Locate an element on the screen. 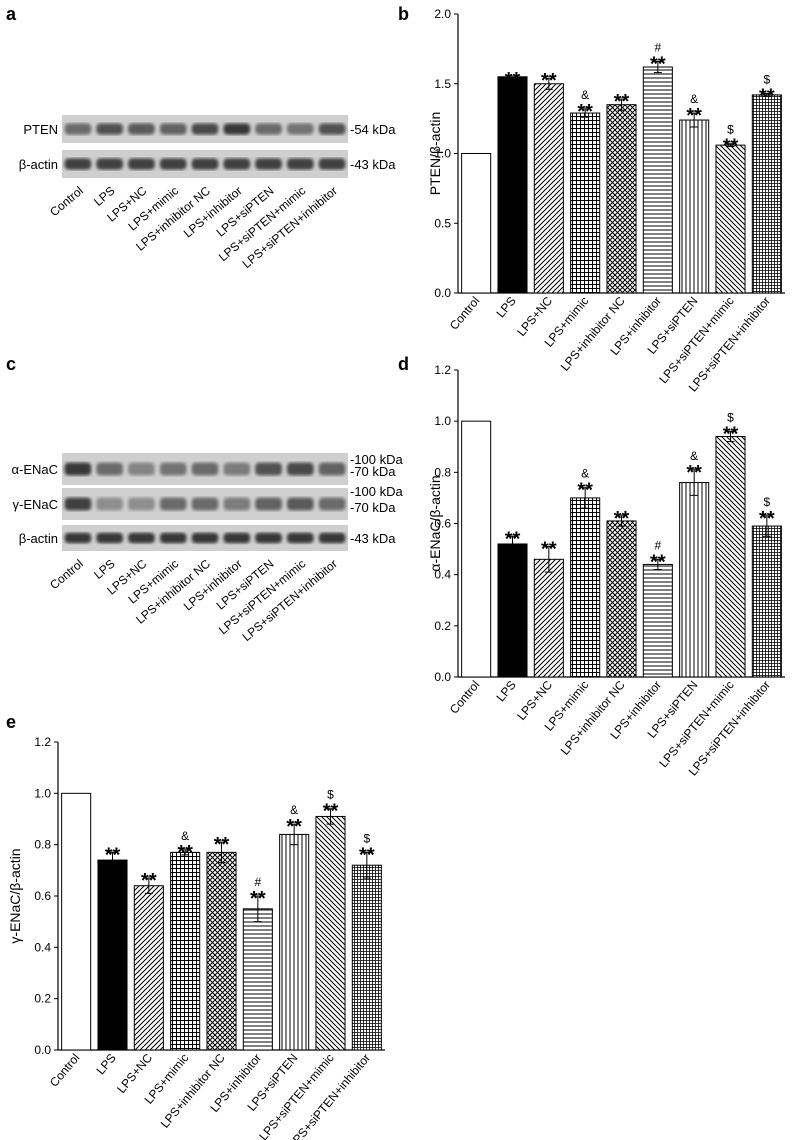 The height and width of the screenshot is (1140, 796). y-tick-label: 1.5 is located at coordinates (442, 84).